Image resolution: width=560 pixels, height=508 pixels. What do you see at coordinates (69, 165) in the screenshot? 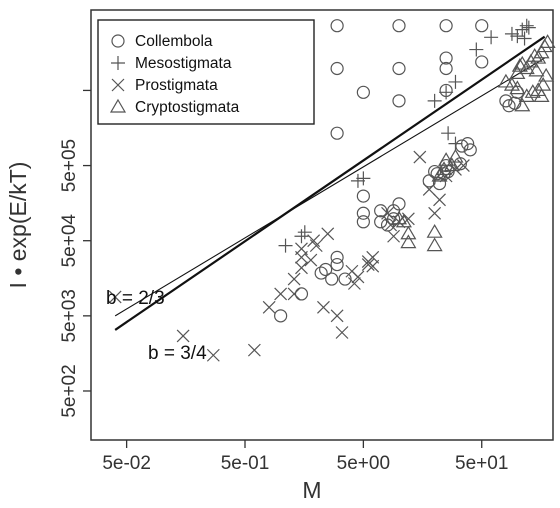
I see `y-tick-label: 5e+05` at bounding box center [69, 165].